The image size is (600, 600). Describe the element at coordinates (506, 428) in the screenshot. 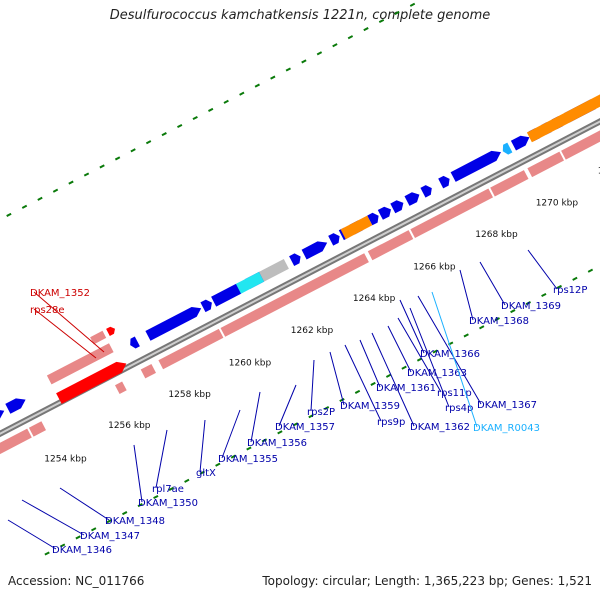

I see `gene-label: DKAM_R0043` at that location.